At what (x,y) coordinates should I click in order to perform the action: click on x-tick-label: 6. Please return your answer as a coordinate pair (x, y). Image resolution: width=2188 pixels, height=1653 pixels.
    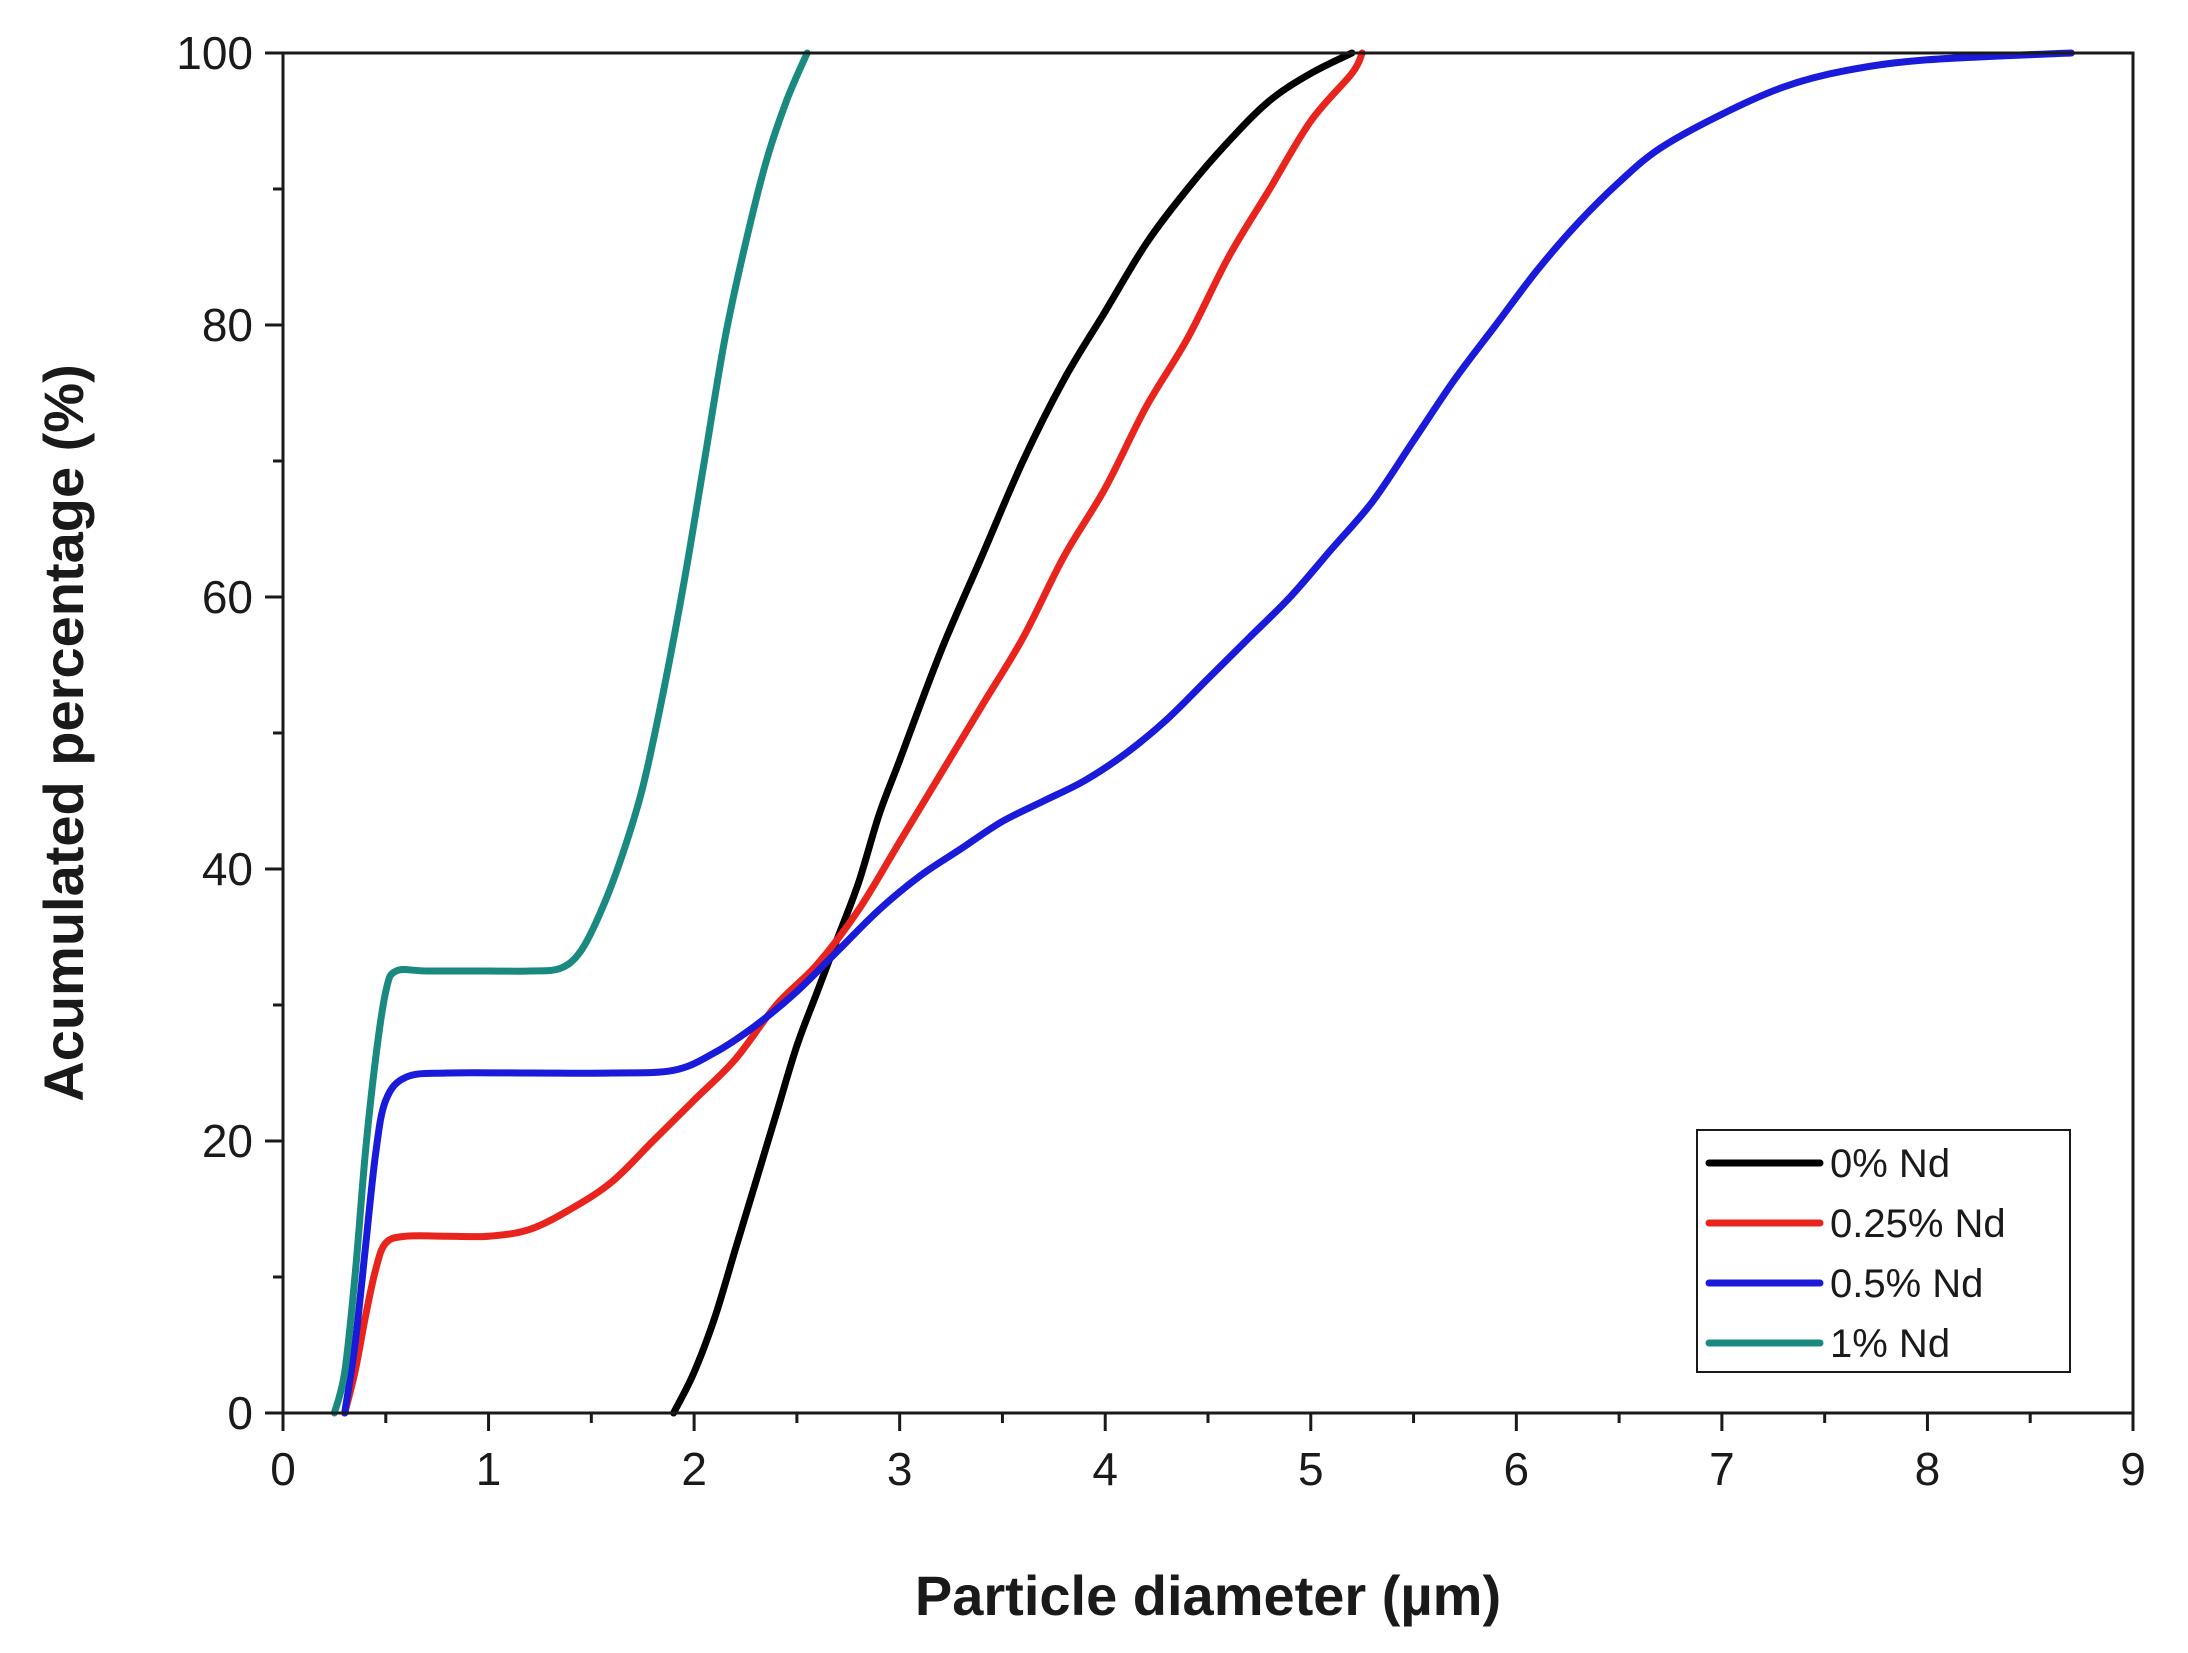
    Looking at the image, I should click on (1517, 1469).